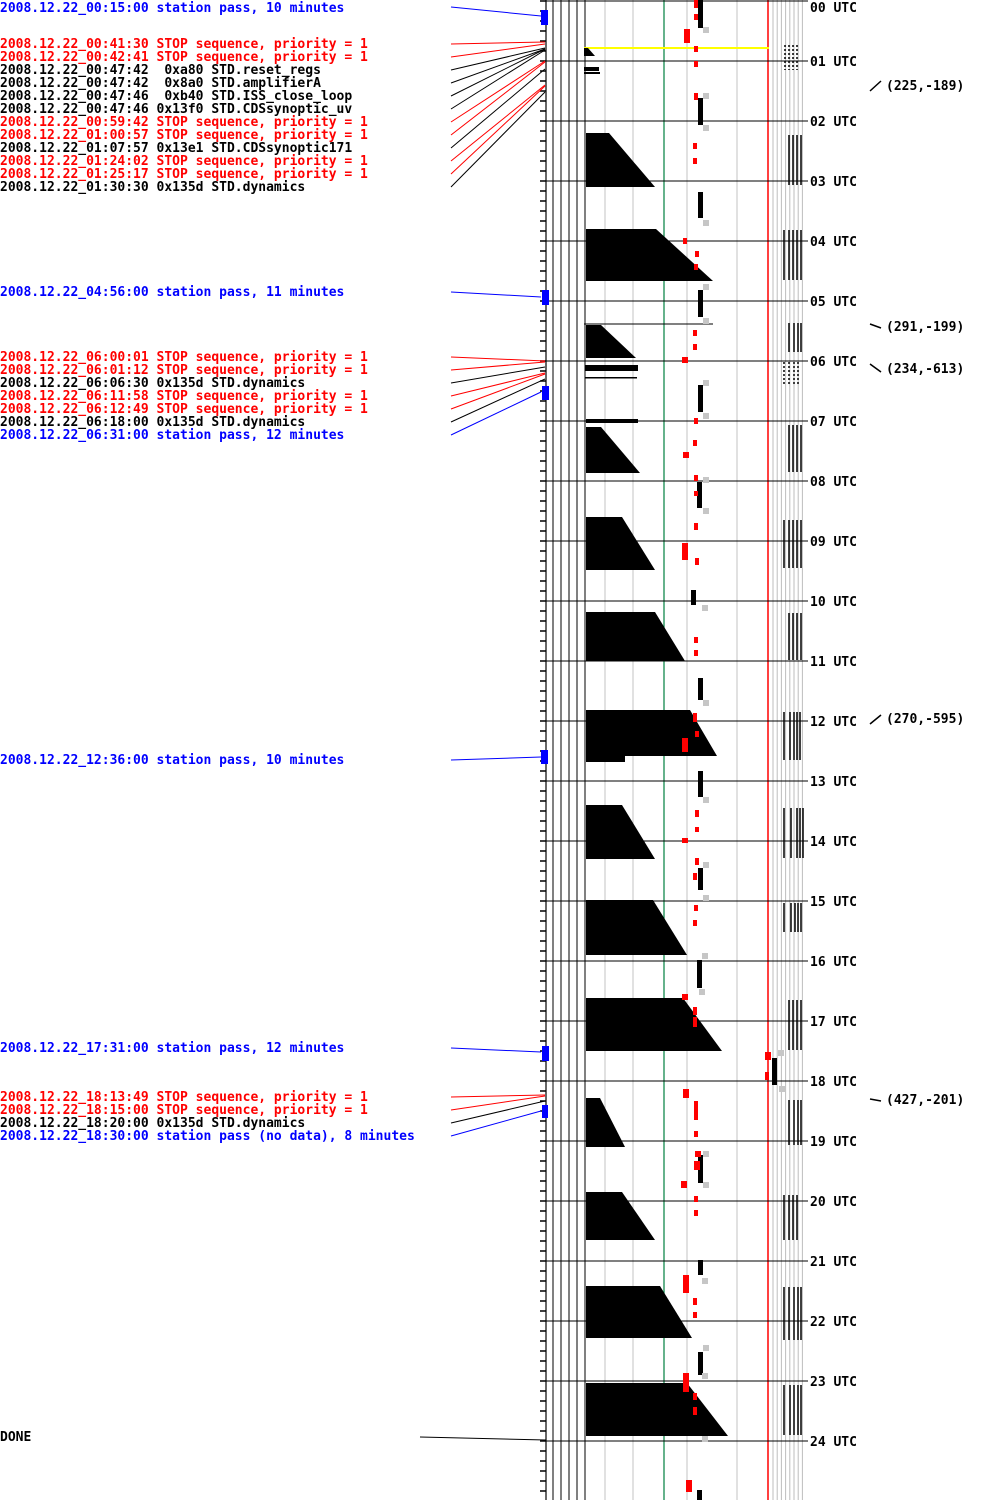  What do you see at coordinates (833, 782) in the screenshot?
I see `hour-label: 13 UTC` at bounding box center [833, 782].